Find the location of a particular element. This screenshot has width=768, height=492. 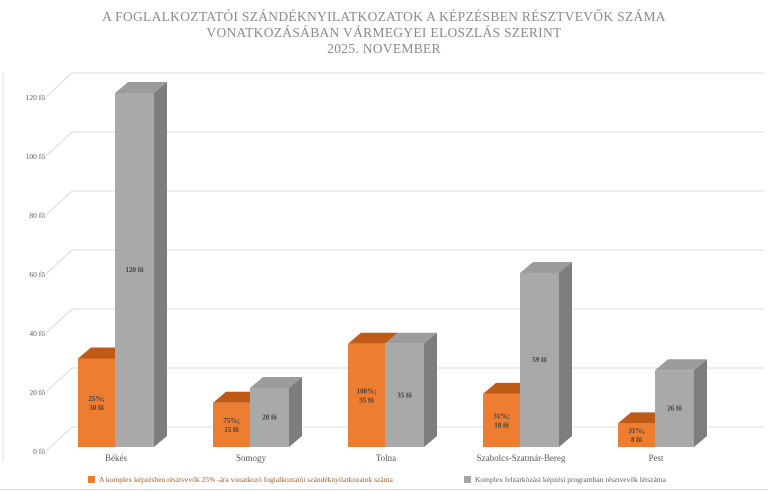

data-label-orange: 100%; 35 fő is located at coordinates (367, 395).